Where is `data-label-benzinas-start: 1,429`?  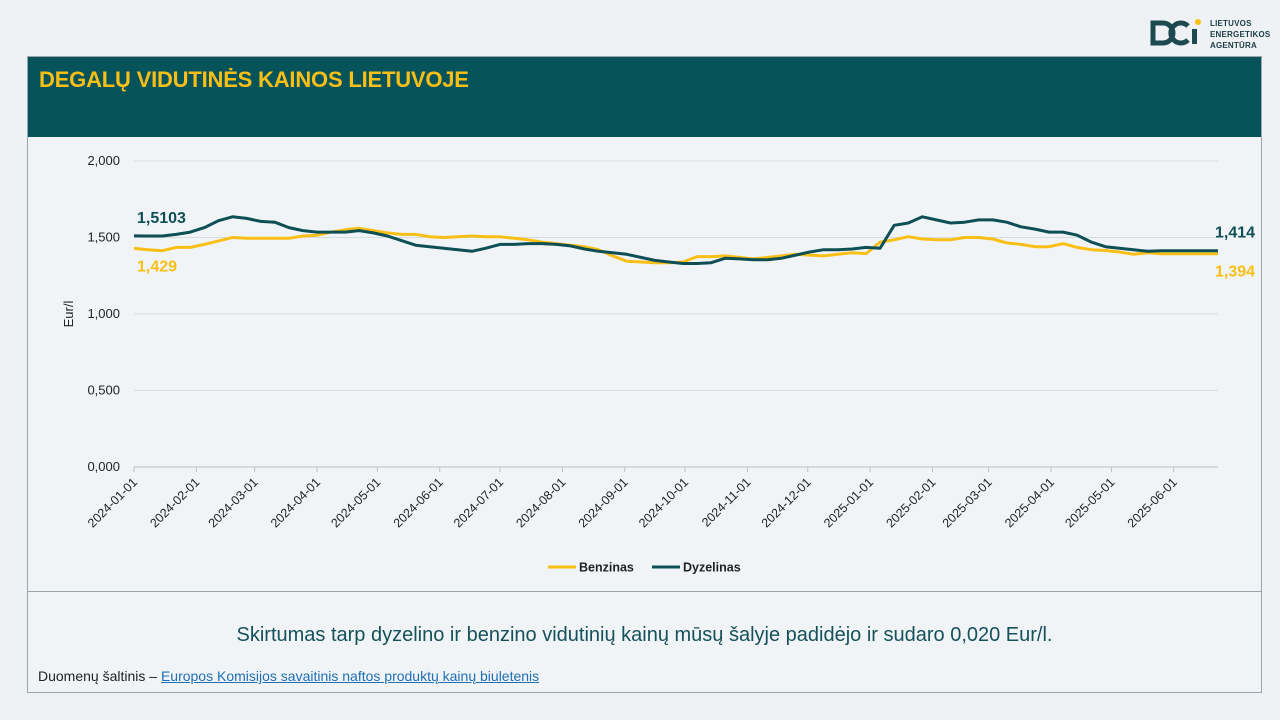 data-label-benzinas-start: 1,429 is located at coordinates (157, 266).